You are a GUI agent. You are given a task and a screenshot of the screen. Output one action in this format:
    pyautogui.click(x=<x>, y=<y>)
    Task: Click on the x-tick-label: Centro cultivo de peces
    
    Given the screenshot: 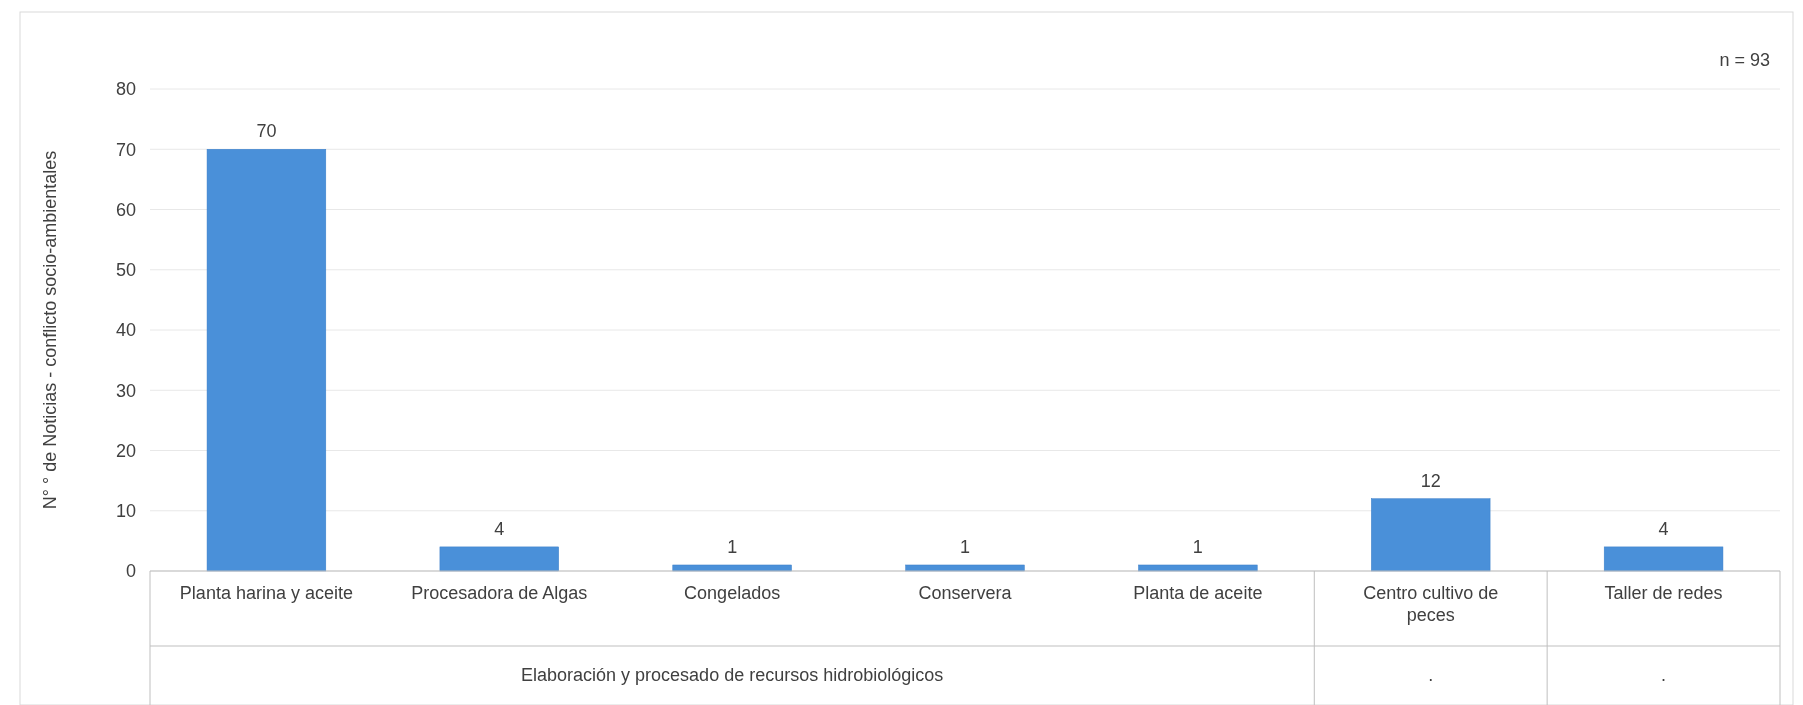 What is the action you would take?
    pyautogui.click(x=1431, y=604)
    